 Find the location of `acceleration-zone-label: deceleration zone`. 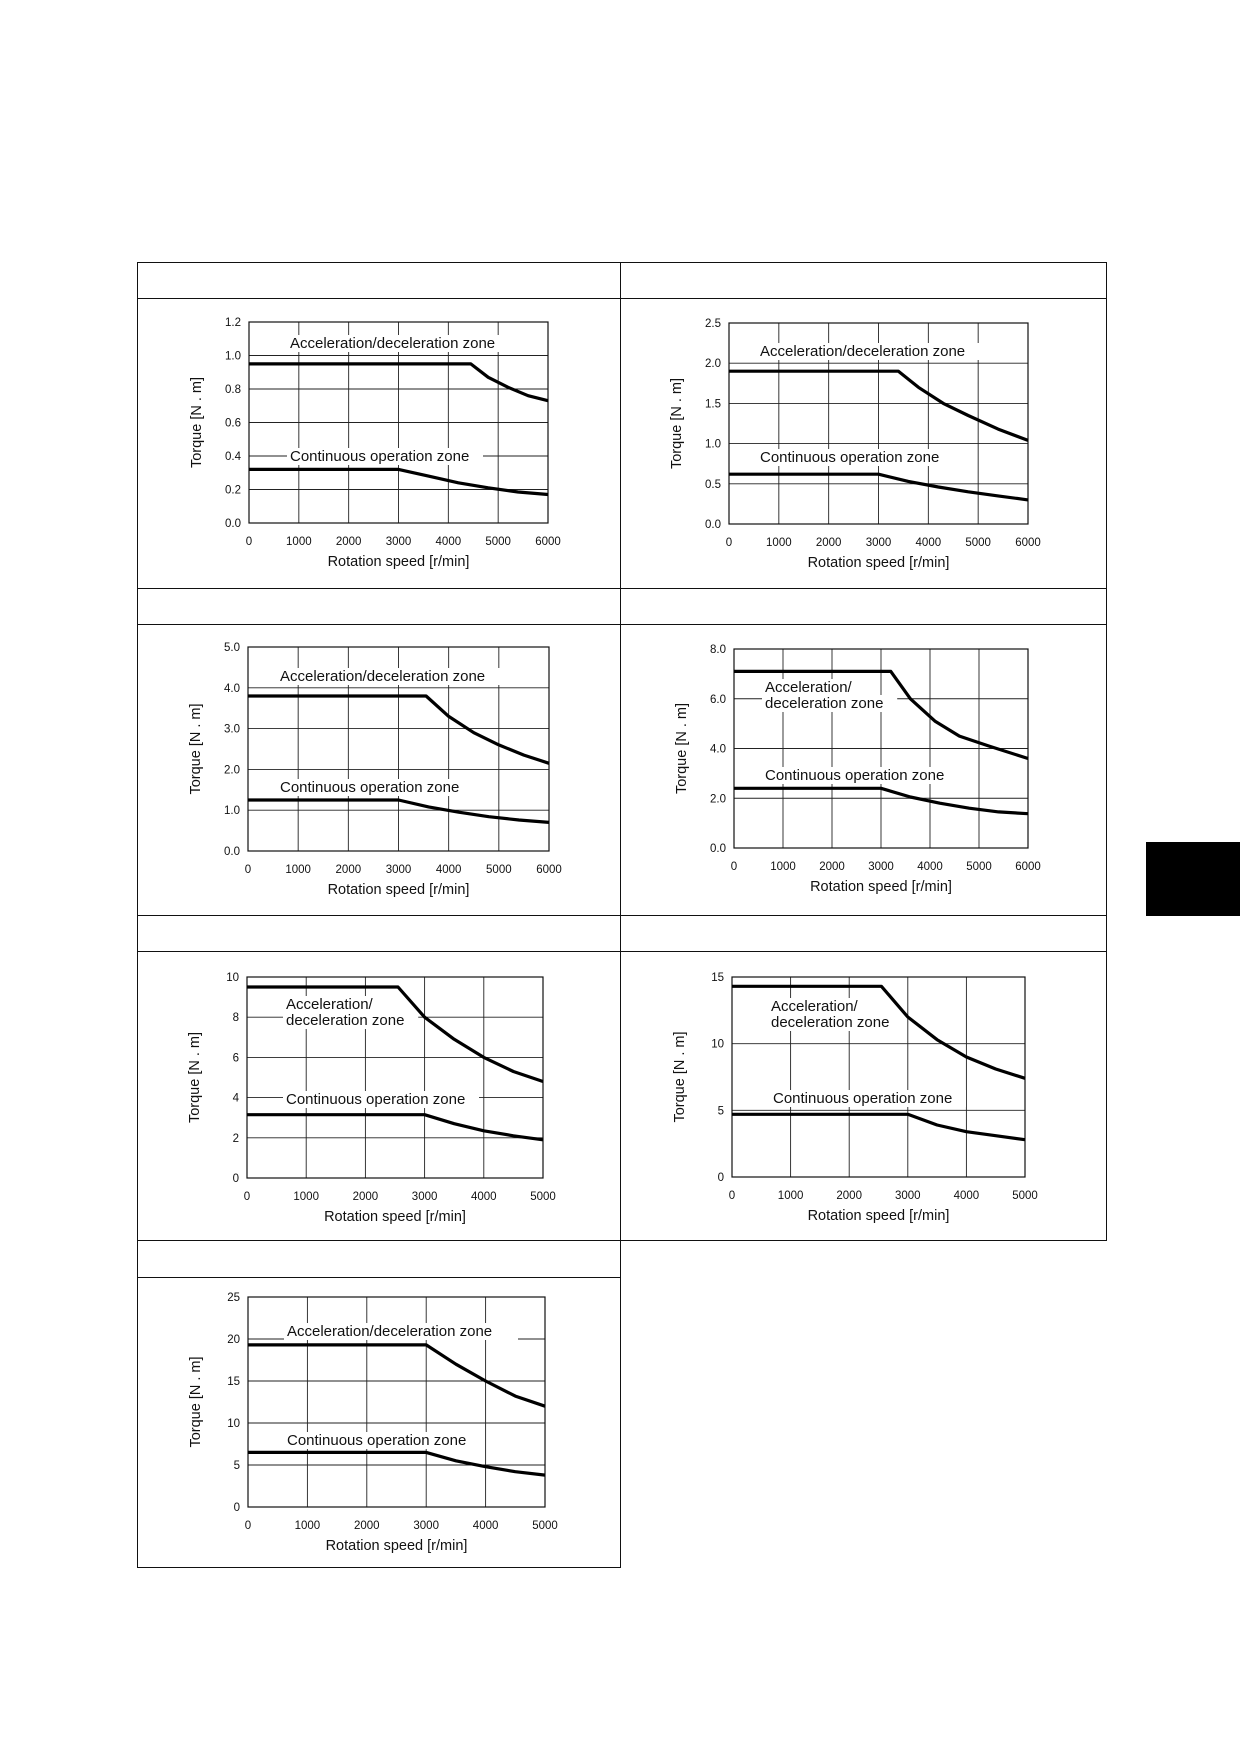

acceleration-zone-label: deceleration zone is located at coordinates (824, 703).